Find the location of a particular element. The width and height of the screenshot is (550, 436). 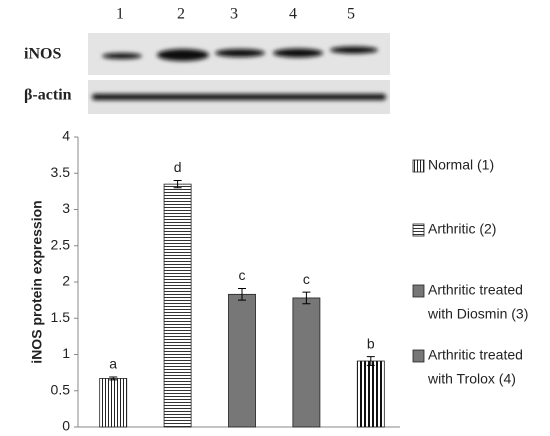

legend-label: Normal (1) is located at coordinates (461, 165).